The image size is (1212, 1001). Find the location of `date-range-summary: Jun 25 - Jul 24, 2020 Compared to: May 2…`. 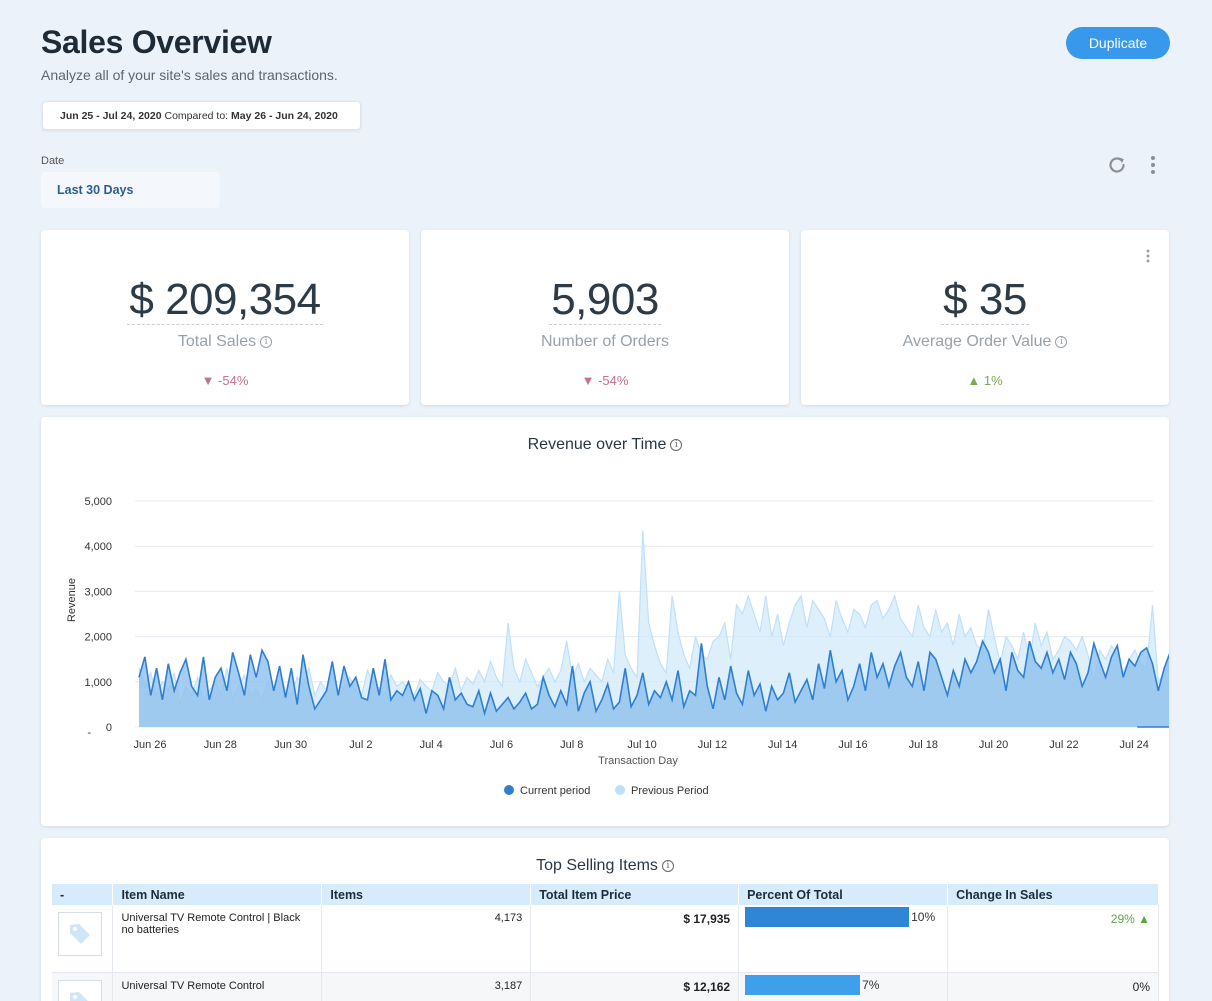

date-range-summary: Jun 25 - Jul 24, 2020 Compared to: May 2… is located at coordinates (201, 115).